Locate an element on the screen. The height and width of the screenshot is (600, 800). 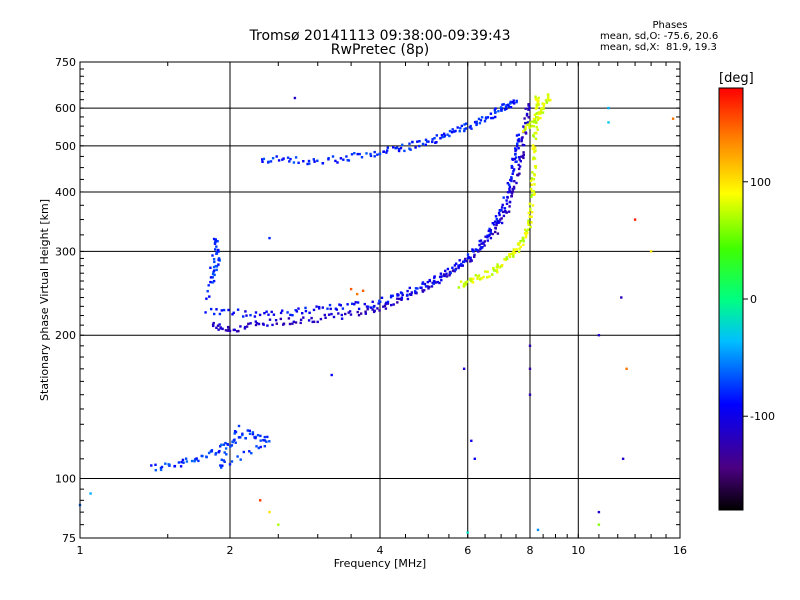
x-tick-labels: 1 2 4 6 8 10 16 is located at coordinates (382, 550).